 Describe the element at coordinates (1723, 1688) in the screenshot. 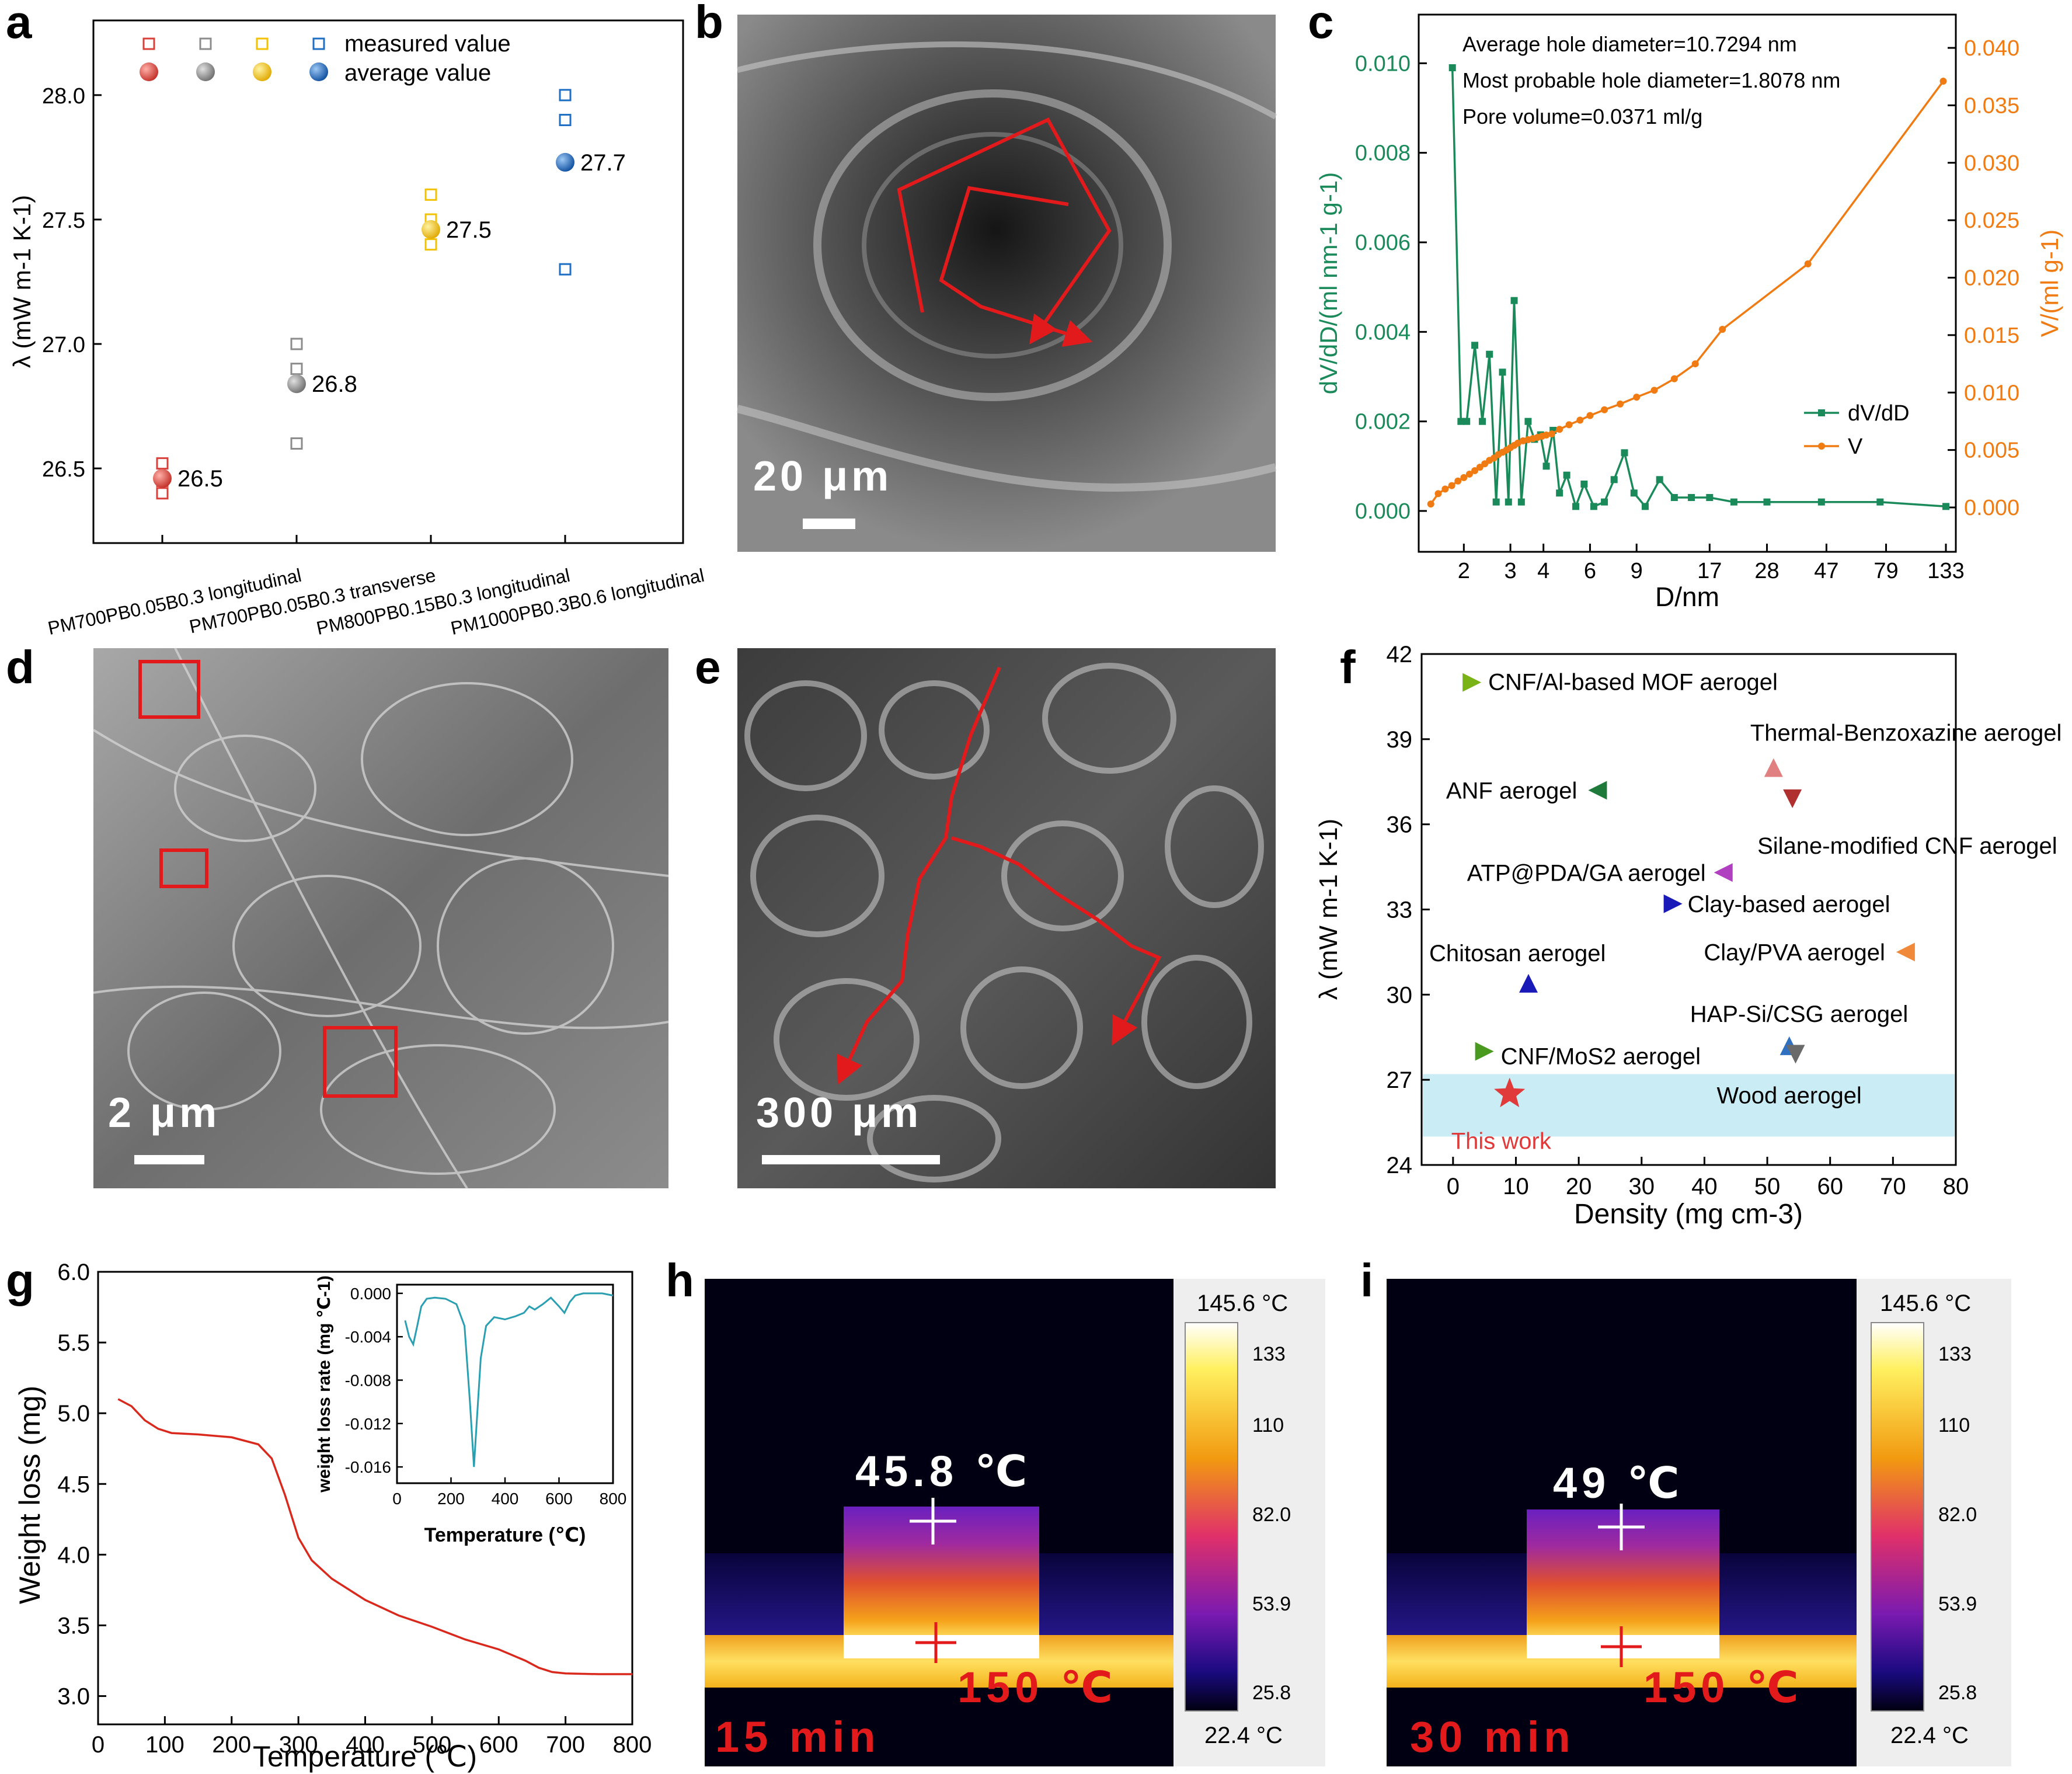

I see `thermal-i-bottom-temp: 150 ℃` at that location.